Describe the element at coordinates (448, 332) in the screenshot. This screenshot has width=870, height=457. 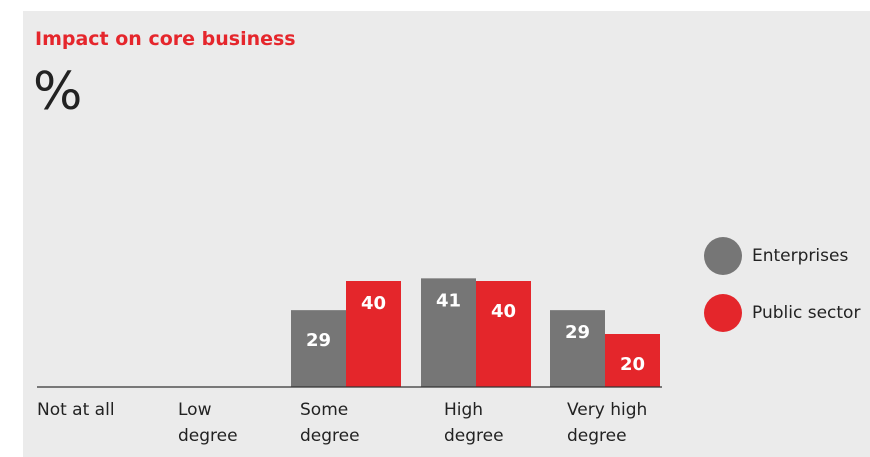
I see `bar-enterprises-high-degree` at that location.